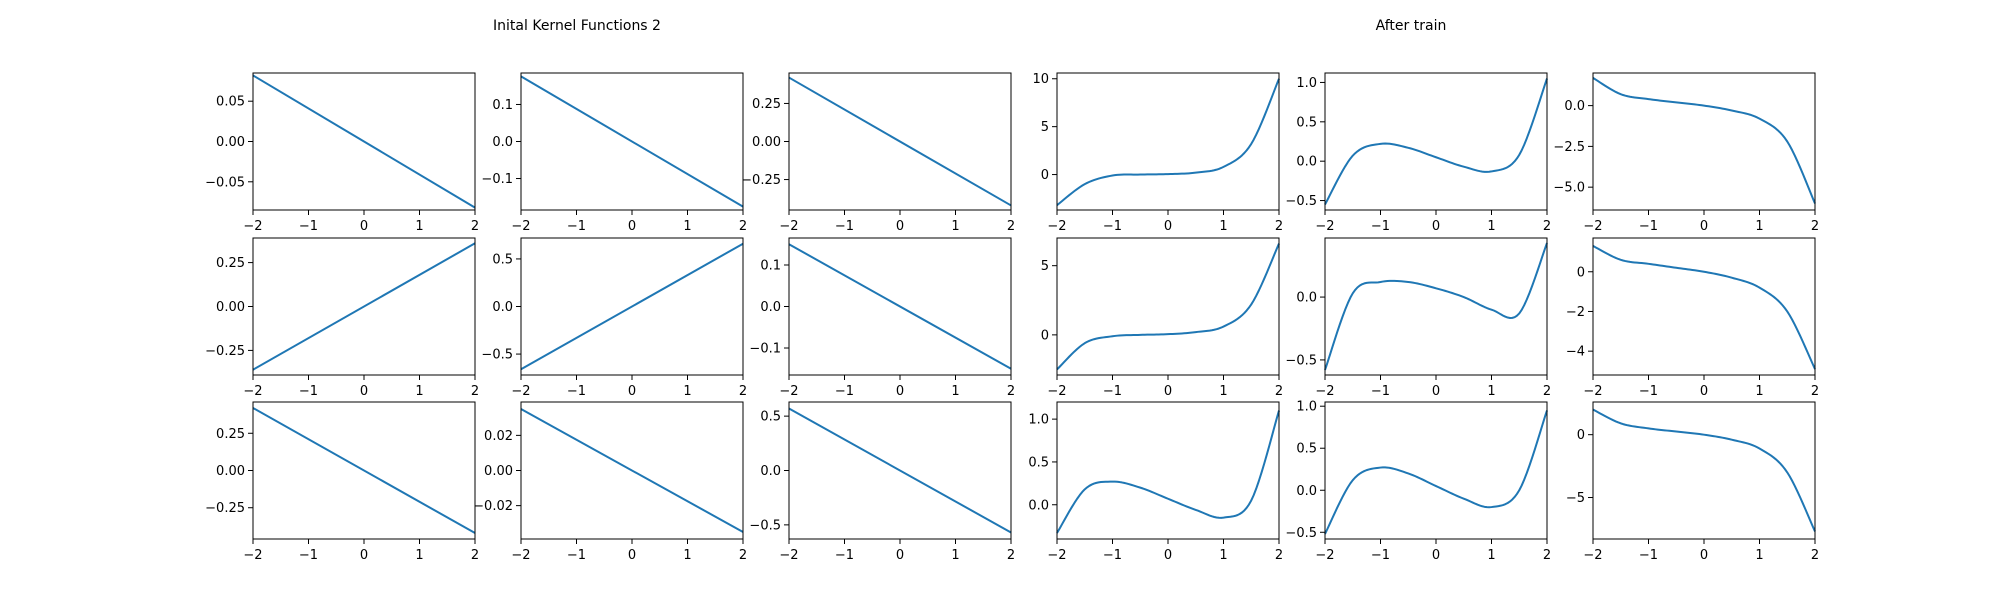  I want to click on subplot-r2-c4: −2 −1 0 1 2 1.0 0.5 0.0 −0.5, so click(1418, 481).